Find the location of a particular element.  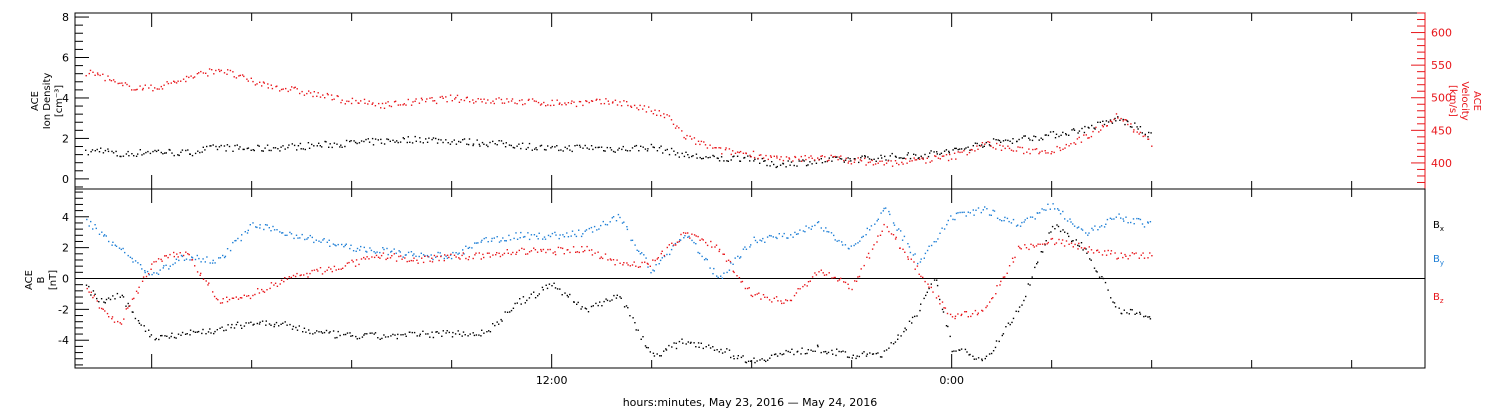

bottom-left-axis-title-line-2: B is located at coordinates (41, 279).